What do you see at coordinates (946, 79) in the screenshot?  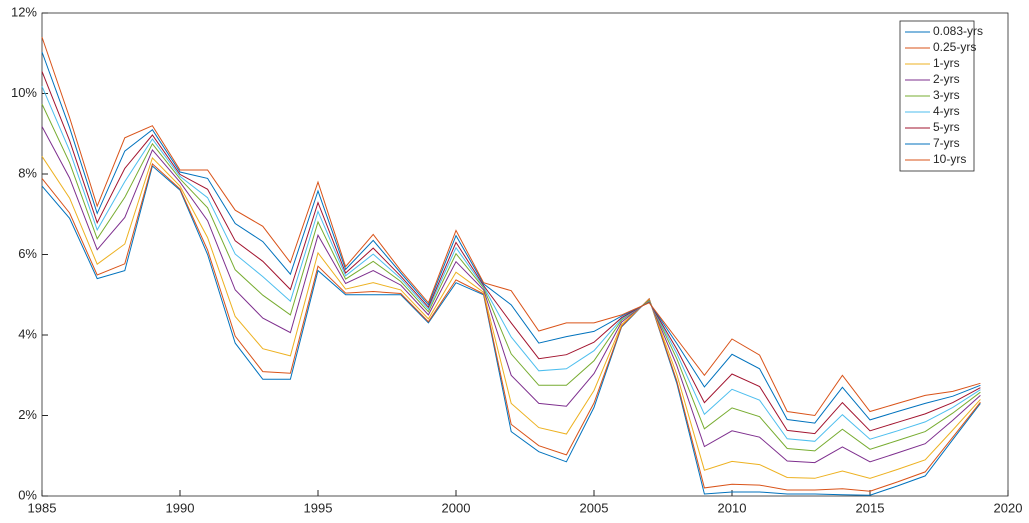 I see `legend-text: 2-yrs` at bounding box center [946, 79].